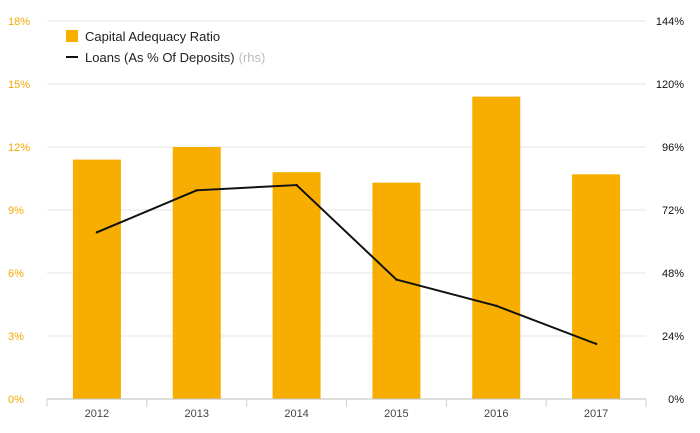  I want to click on left-axis-tick-label: 3%, so click(16, 337).